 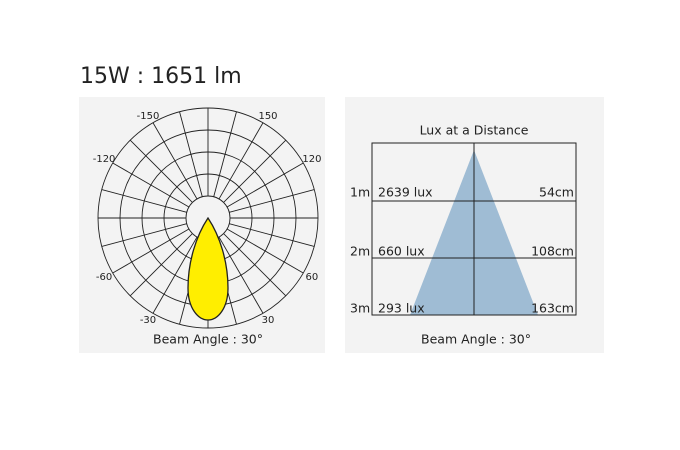 What do you see at coordinates (268, 320) in the screenshot?
I see `angle-label: 30` at bounding box center [268, 320].